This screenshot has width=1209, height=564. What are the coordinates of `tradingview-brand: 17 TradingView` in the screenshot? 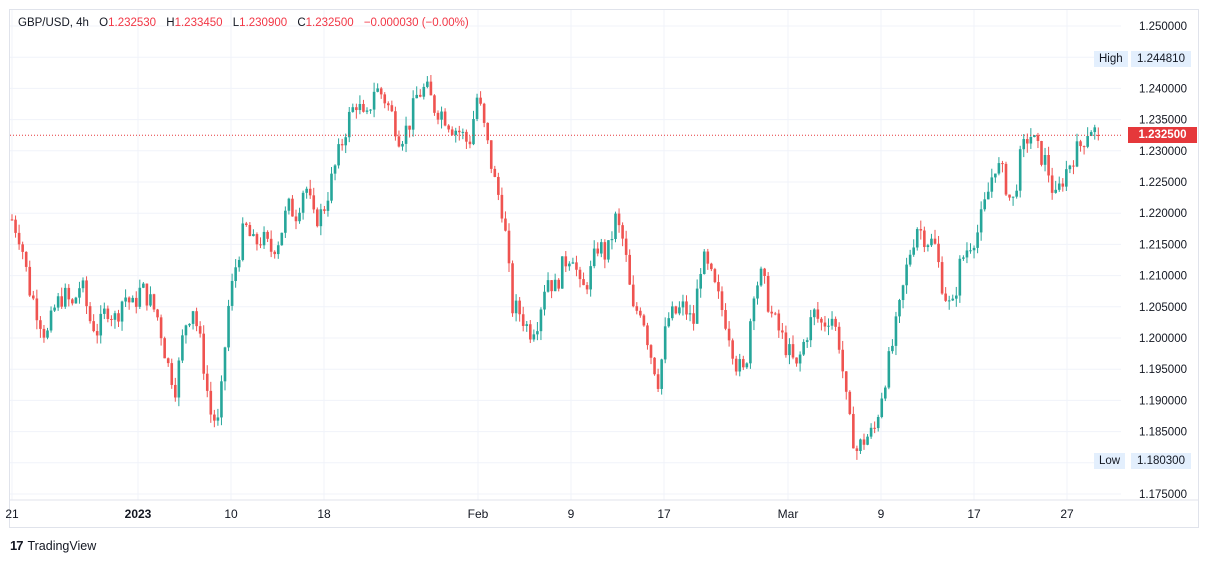 It's located at (53, 545).